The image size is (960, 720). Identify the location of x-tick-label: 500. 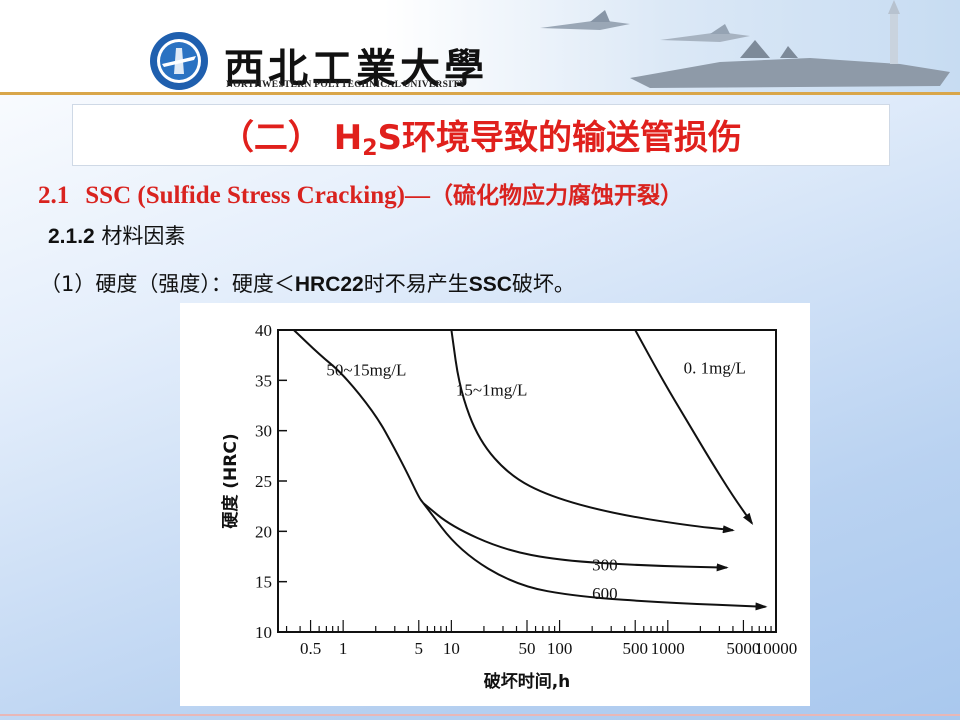
(635, 648).